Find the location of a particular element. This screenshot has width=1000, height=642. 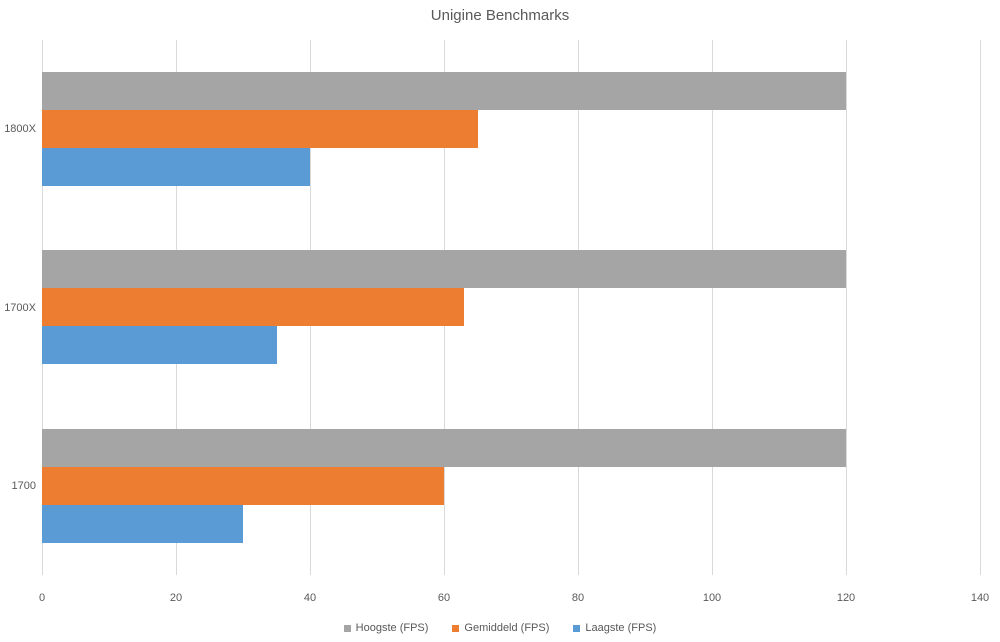

legend-item-Gemiddeld (FPS): Gemiddeld (FPS) is located at coordinates (500, 628).